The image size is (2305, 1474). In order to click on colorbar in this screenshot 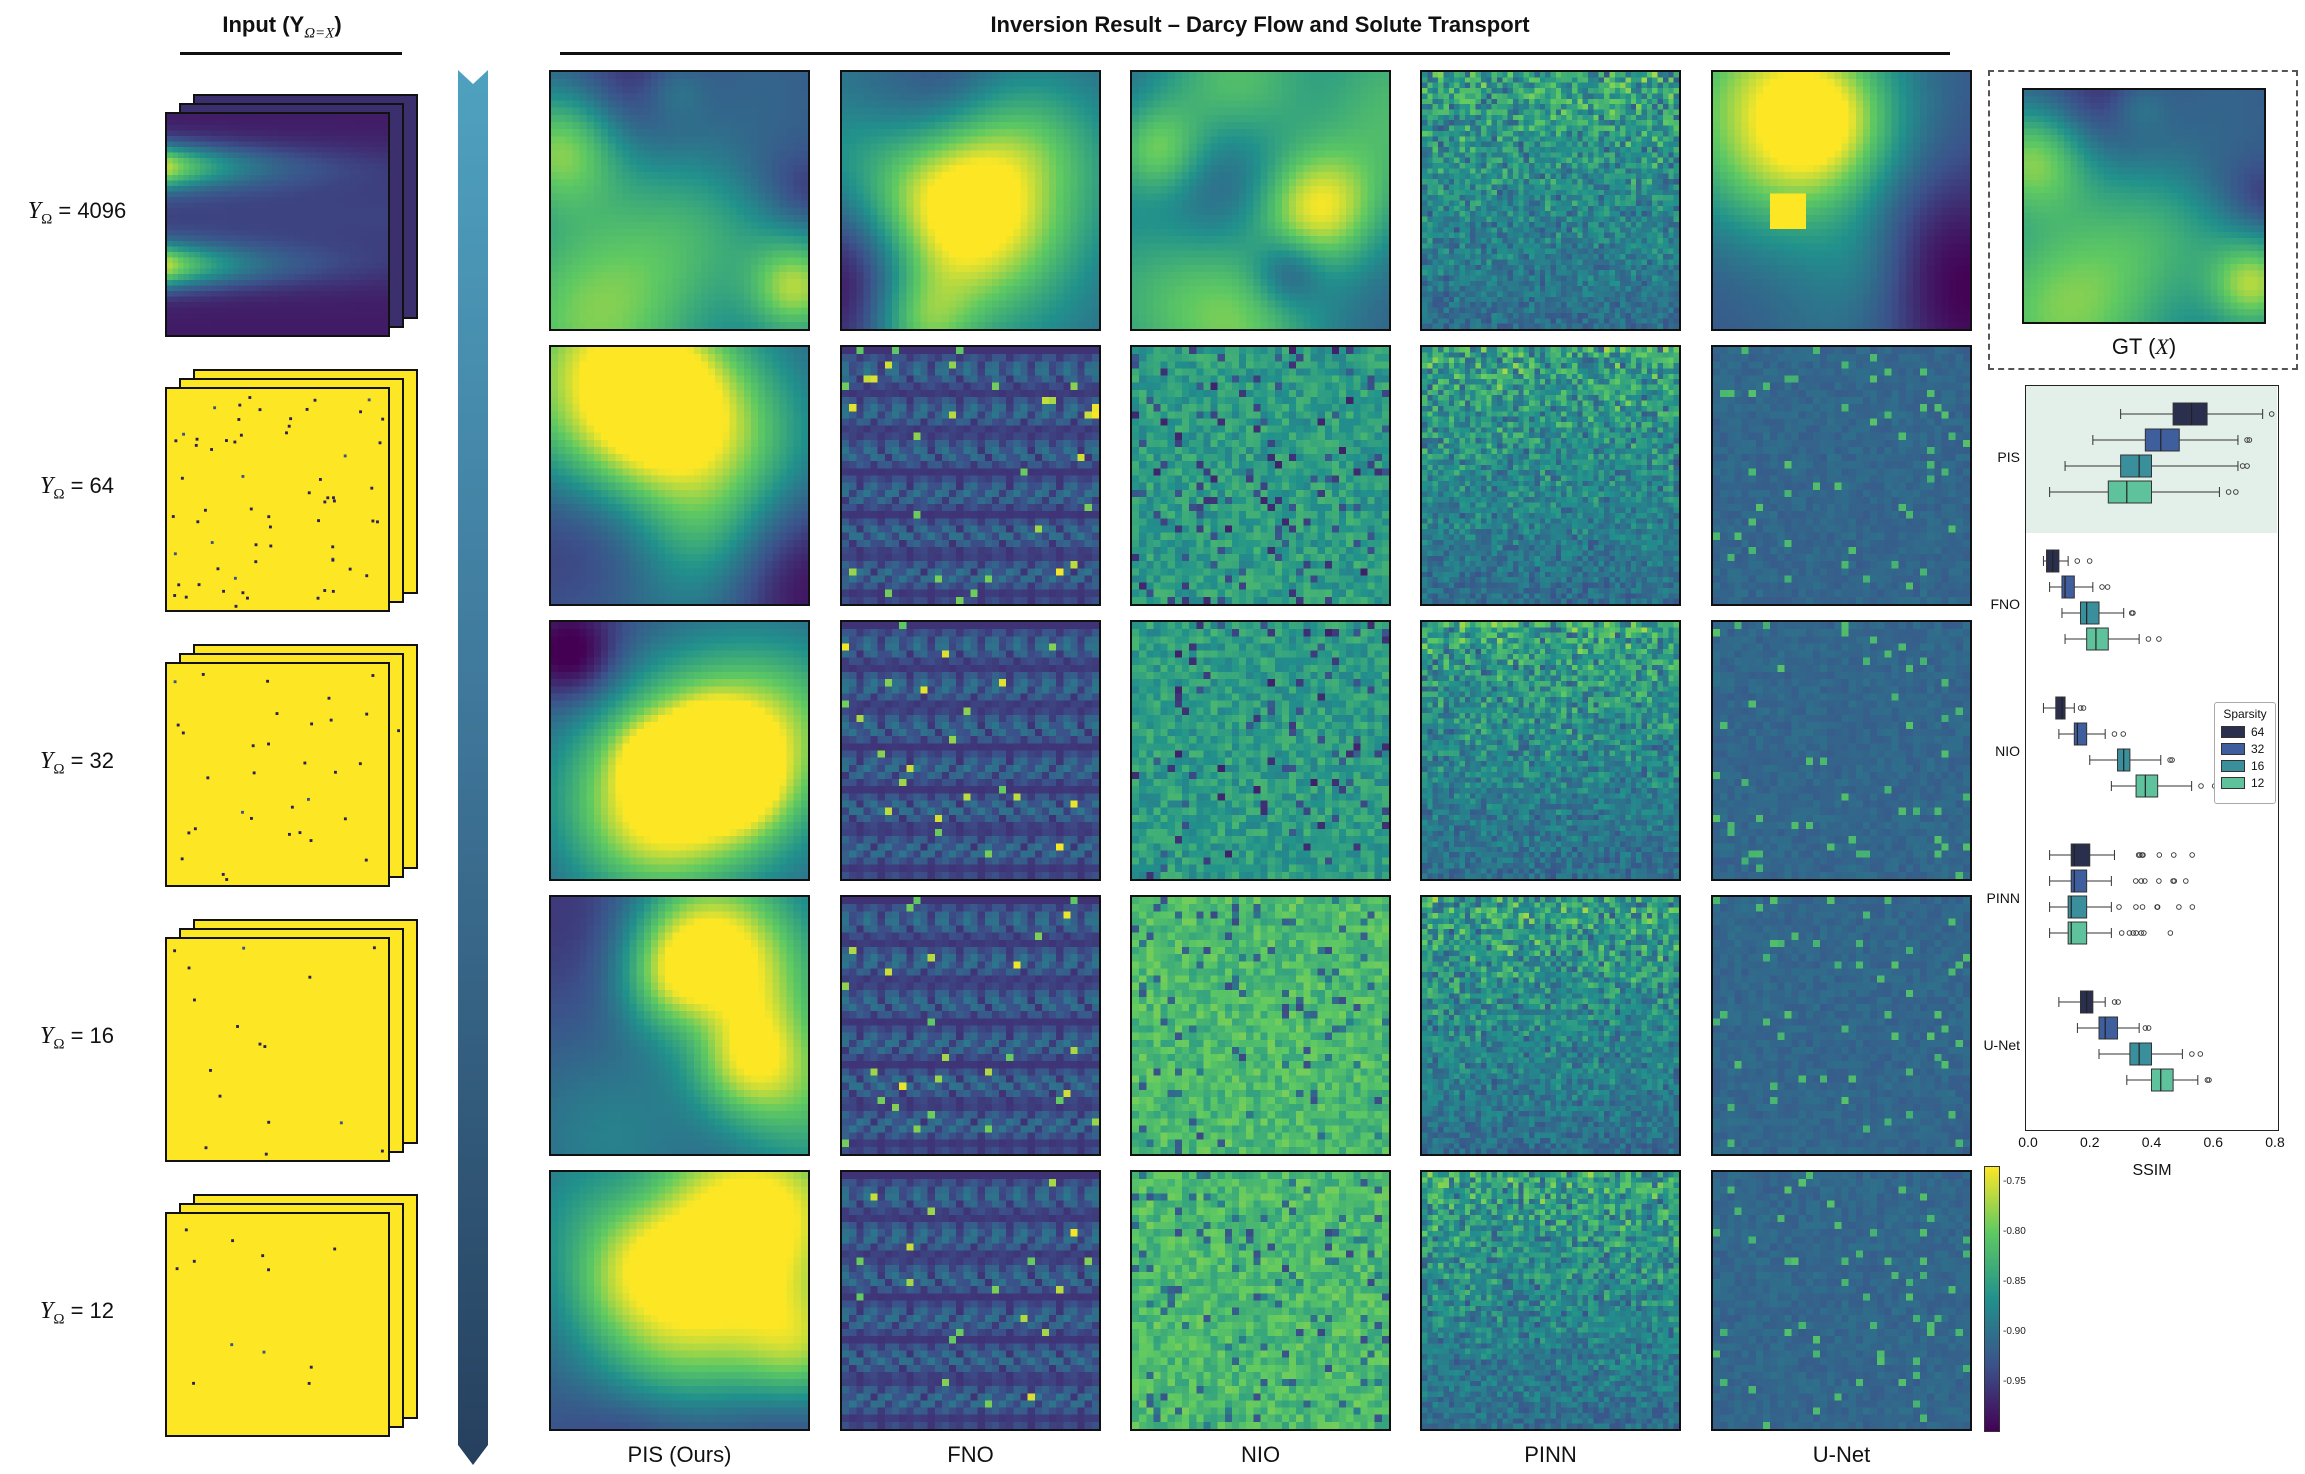, I will do `click(1992, 1299)`.